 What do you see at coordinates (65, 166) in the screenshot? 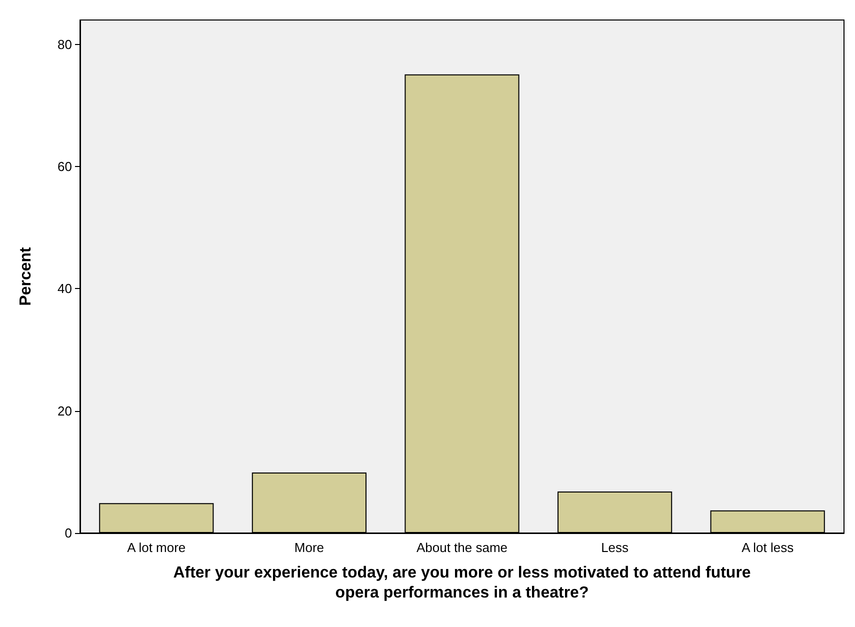
I see `y-tick-label: 60` at bounding box center [65, 166].